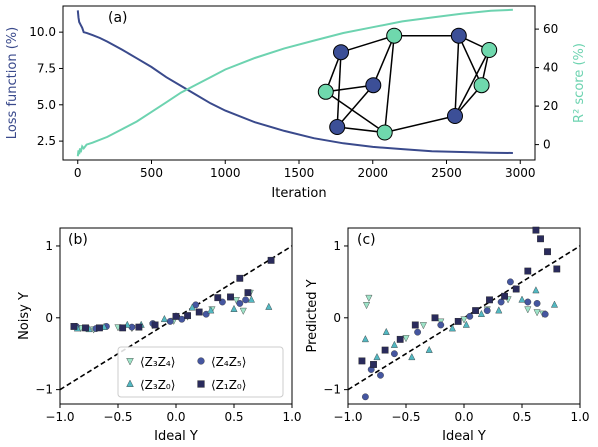 The width and height of the screenshot is (598, 447). What do you see at coordinates (118, 18) in the screenshot?
I see `panel-a-label: (a)` at bounding box center [118, 18].